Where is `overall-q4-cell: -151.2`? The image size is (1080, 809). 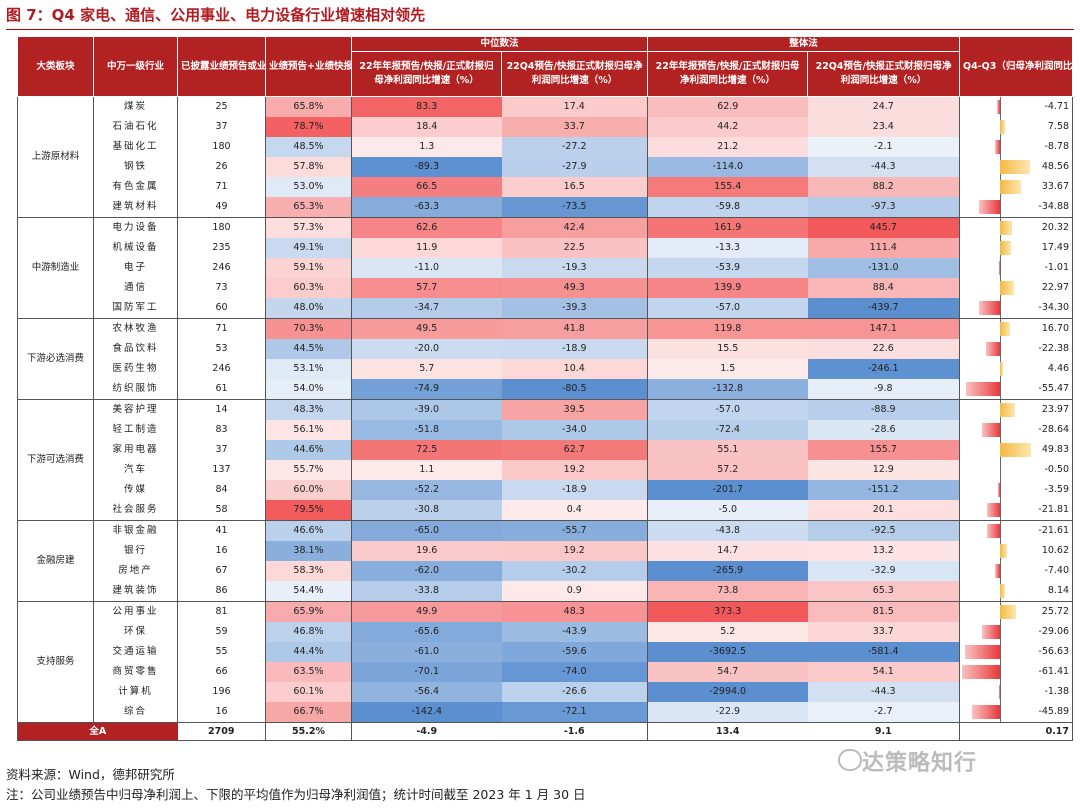 overall-q4-cell: -151.2 is located at coordinates (884, 490).